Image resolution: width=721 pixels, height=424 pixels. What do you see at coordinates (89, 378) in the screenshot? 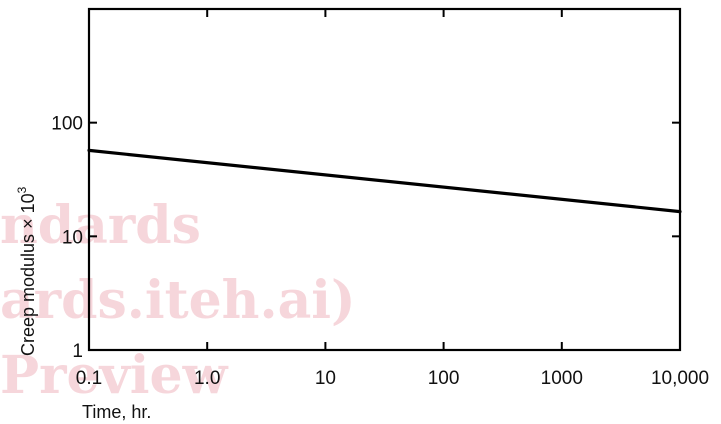
I see `x-tick-label: 0.1` at bounding box center [89, 378].